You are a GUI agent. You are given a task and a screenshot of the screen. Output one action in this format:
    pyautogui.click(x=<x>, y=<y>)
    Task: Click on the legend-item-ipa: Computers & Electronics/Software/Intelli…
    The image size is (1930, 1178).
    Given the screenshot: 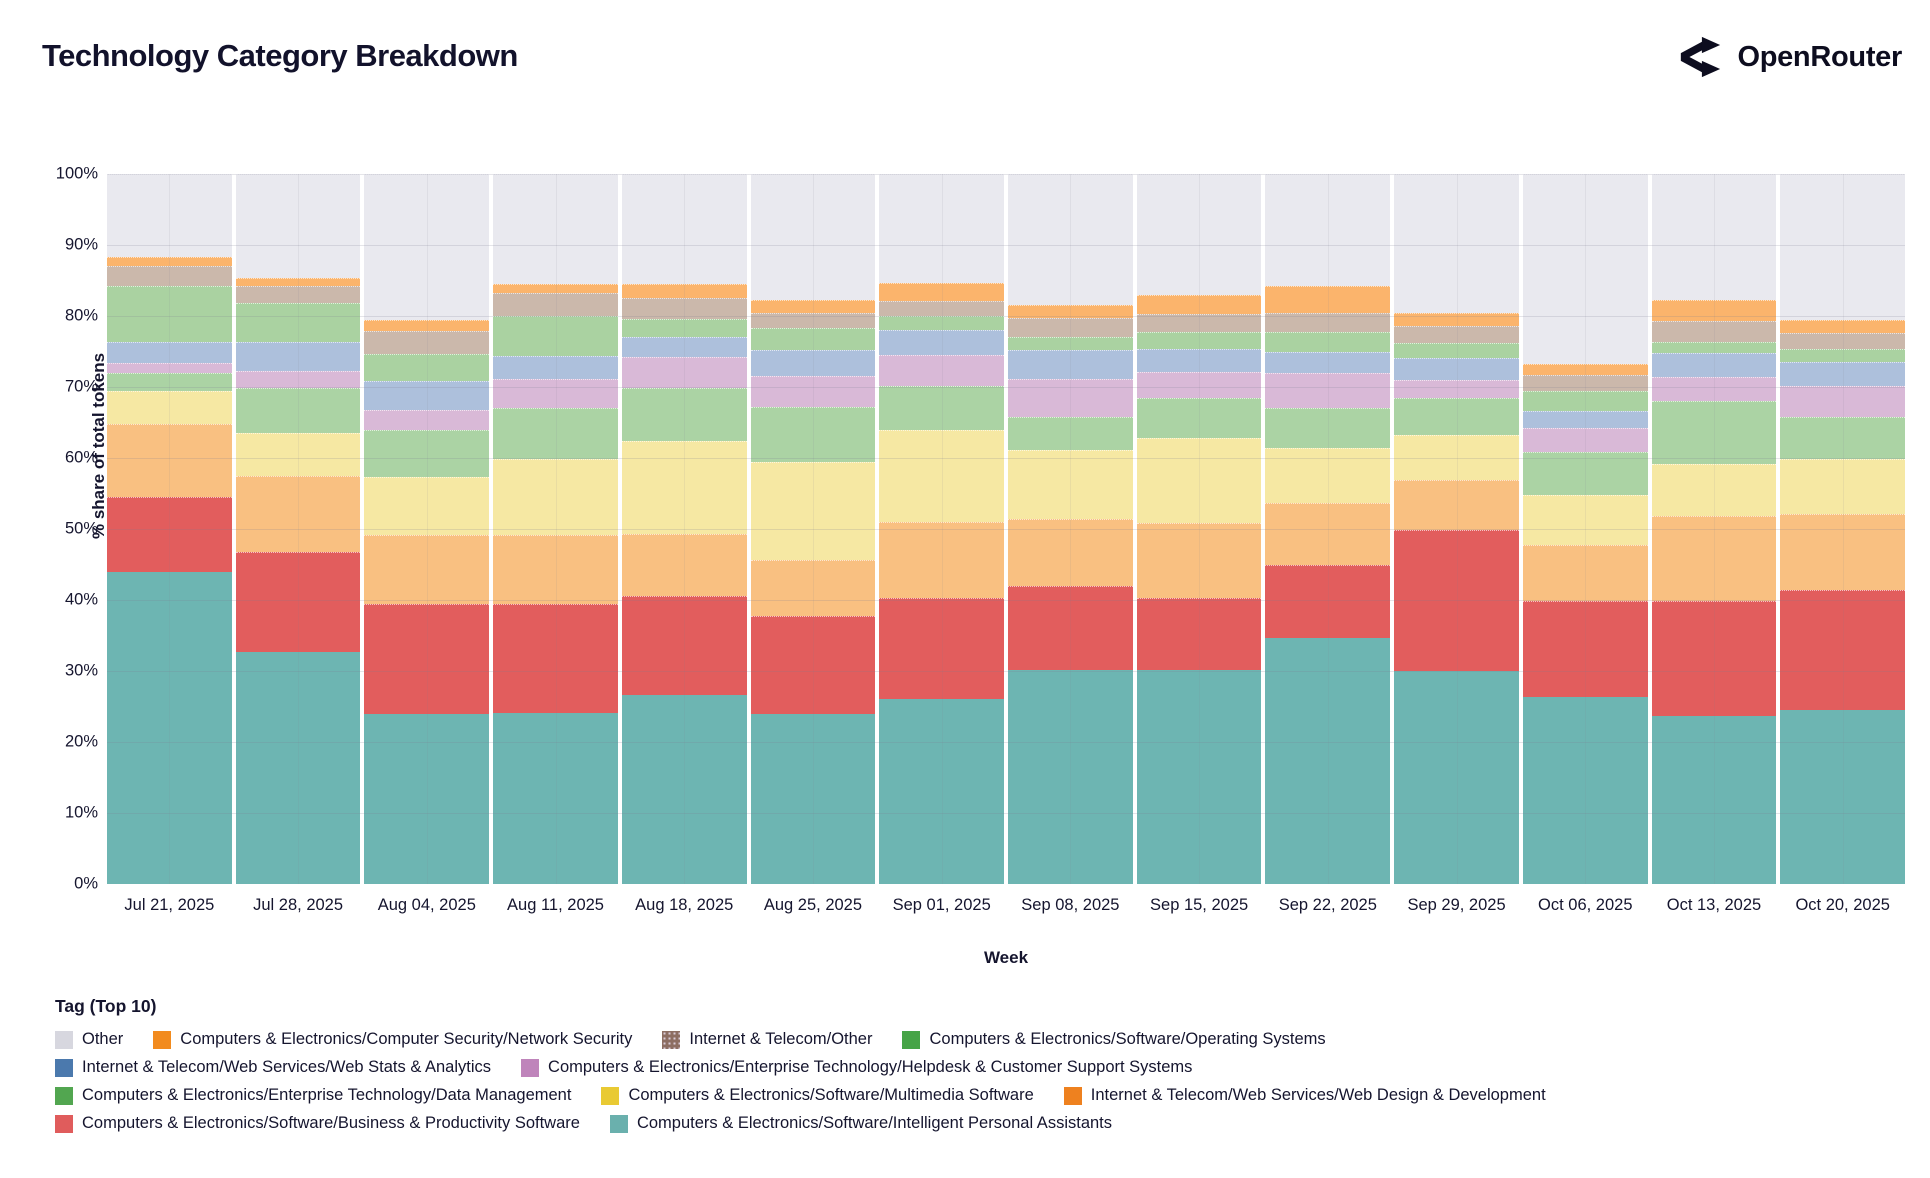 What is the action you would take?
    pyautogui.click(x=860, y=1123)
    